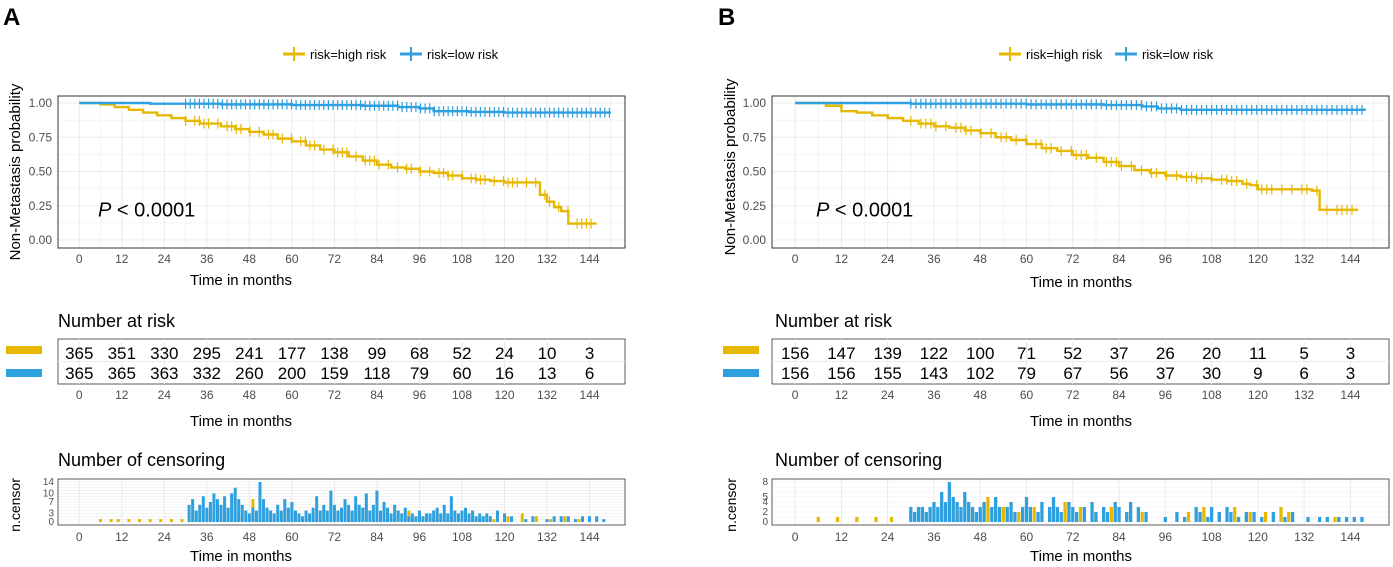  I want to click on risk-count-high: 5, so click(1303, 353).